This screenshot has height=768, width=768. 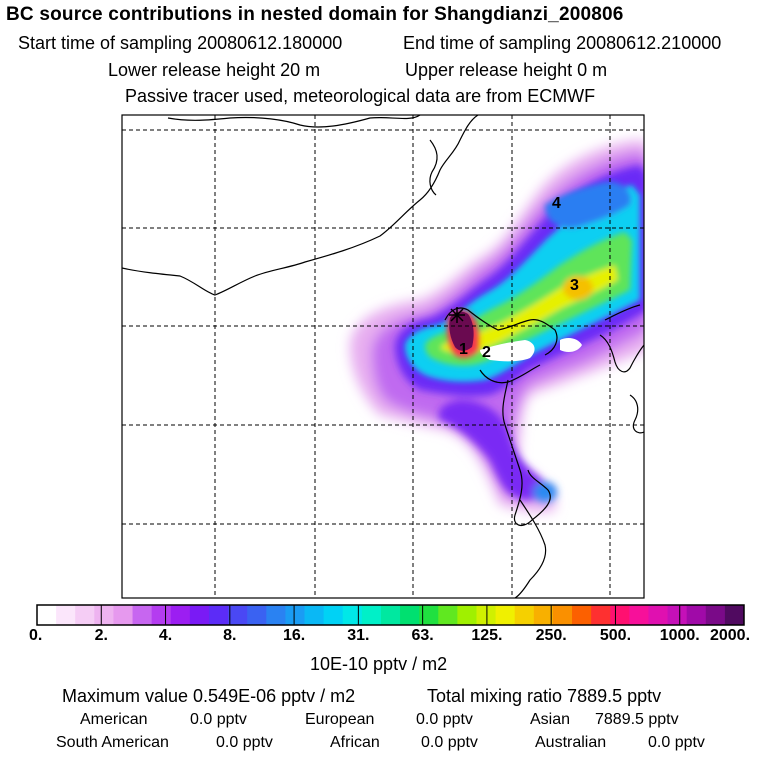 I want to click on lower-release-label: Lower release height 20 m, so click(x=214, y=70).